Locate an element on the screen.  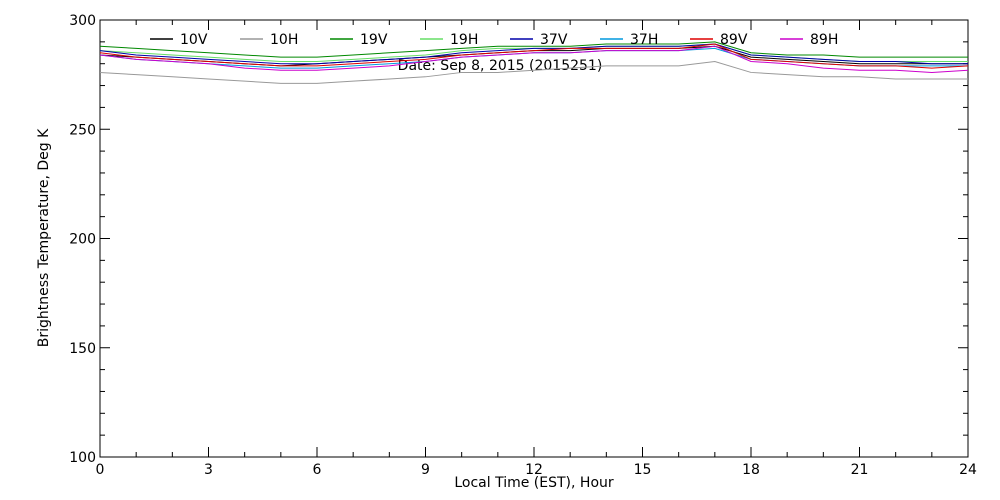
x-tick-label: 15 is located at coordinates (643, 470).